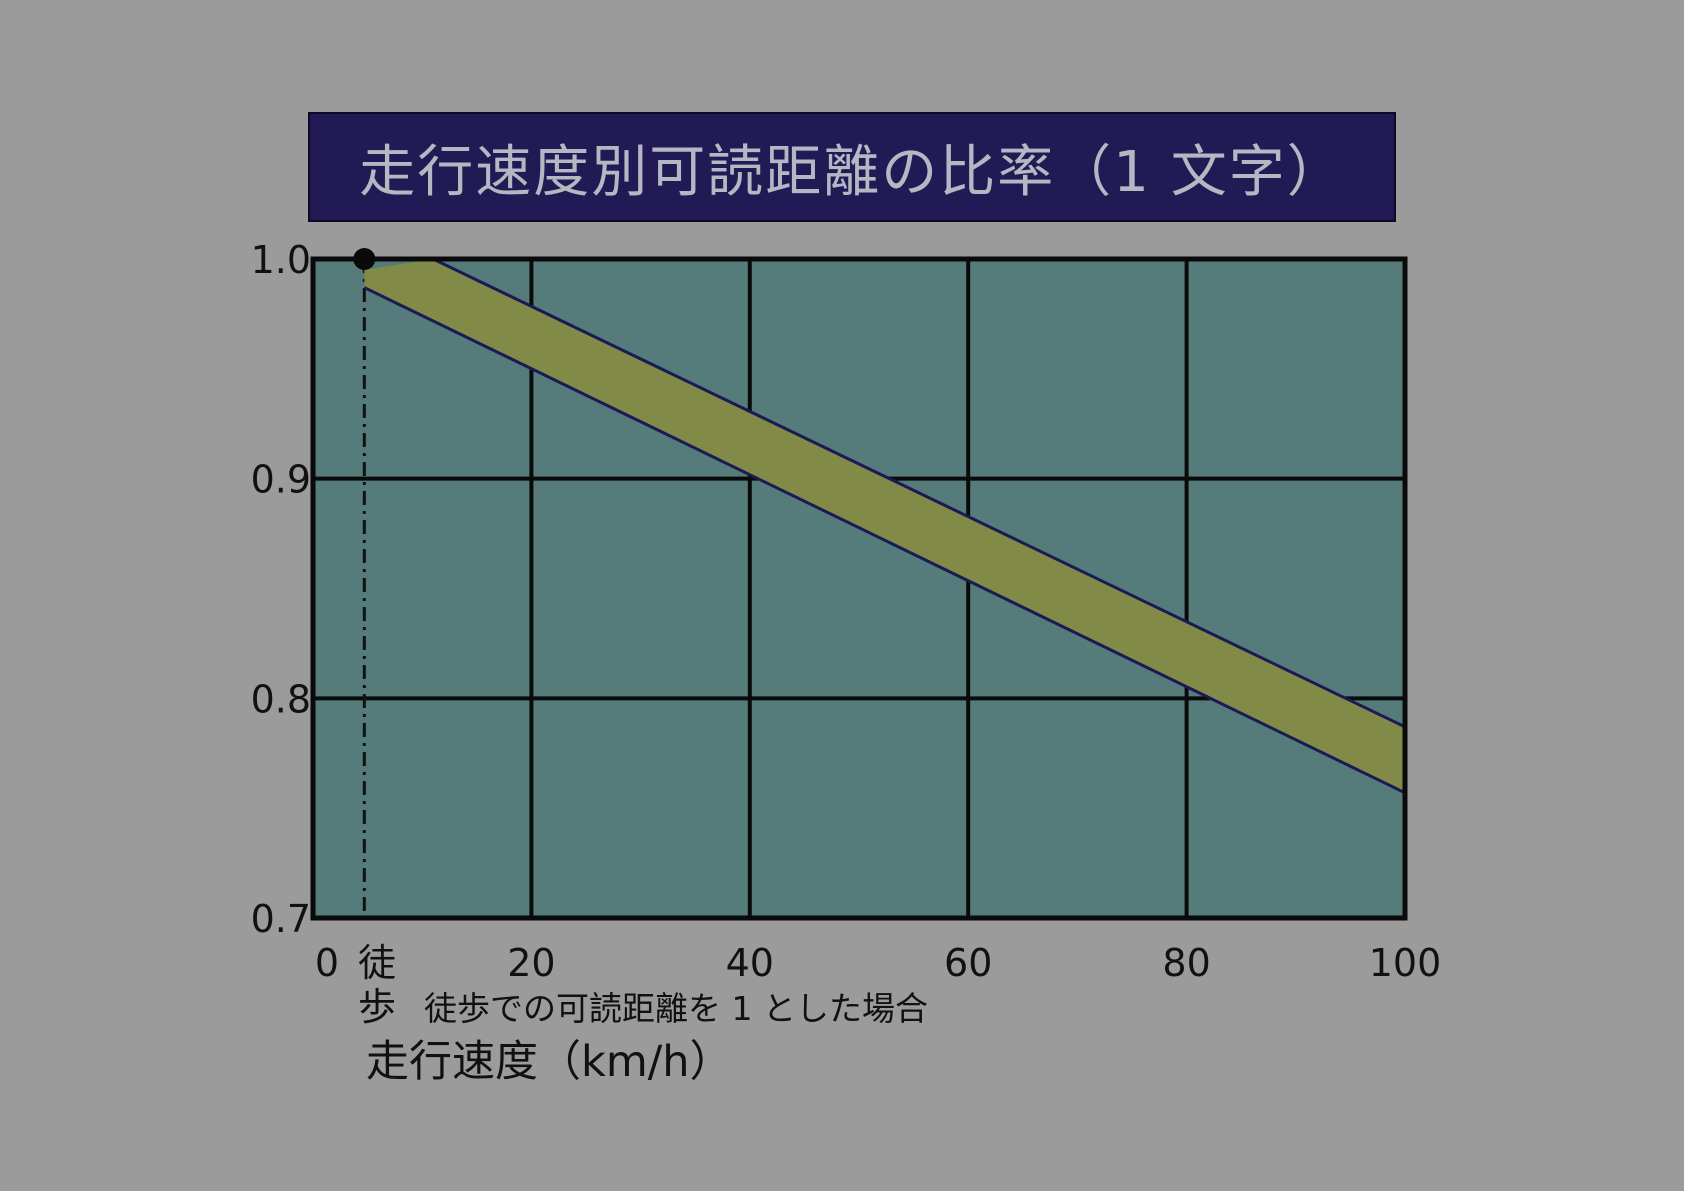  What do you see at coordinates (852, 172) in the screenshot?
I see `chart-title: 走行速度別可読距離の比率（1 文字）` at bounding box center [852, 172].